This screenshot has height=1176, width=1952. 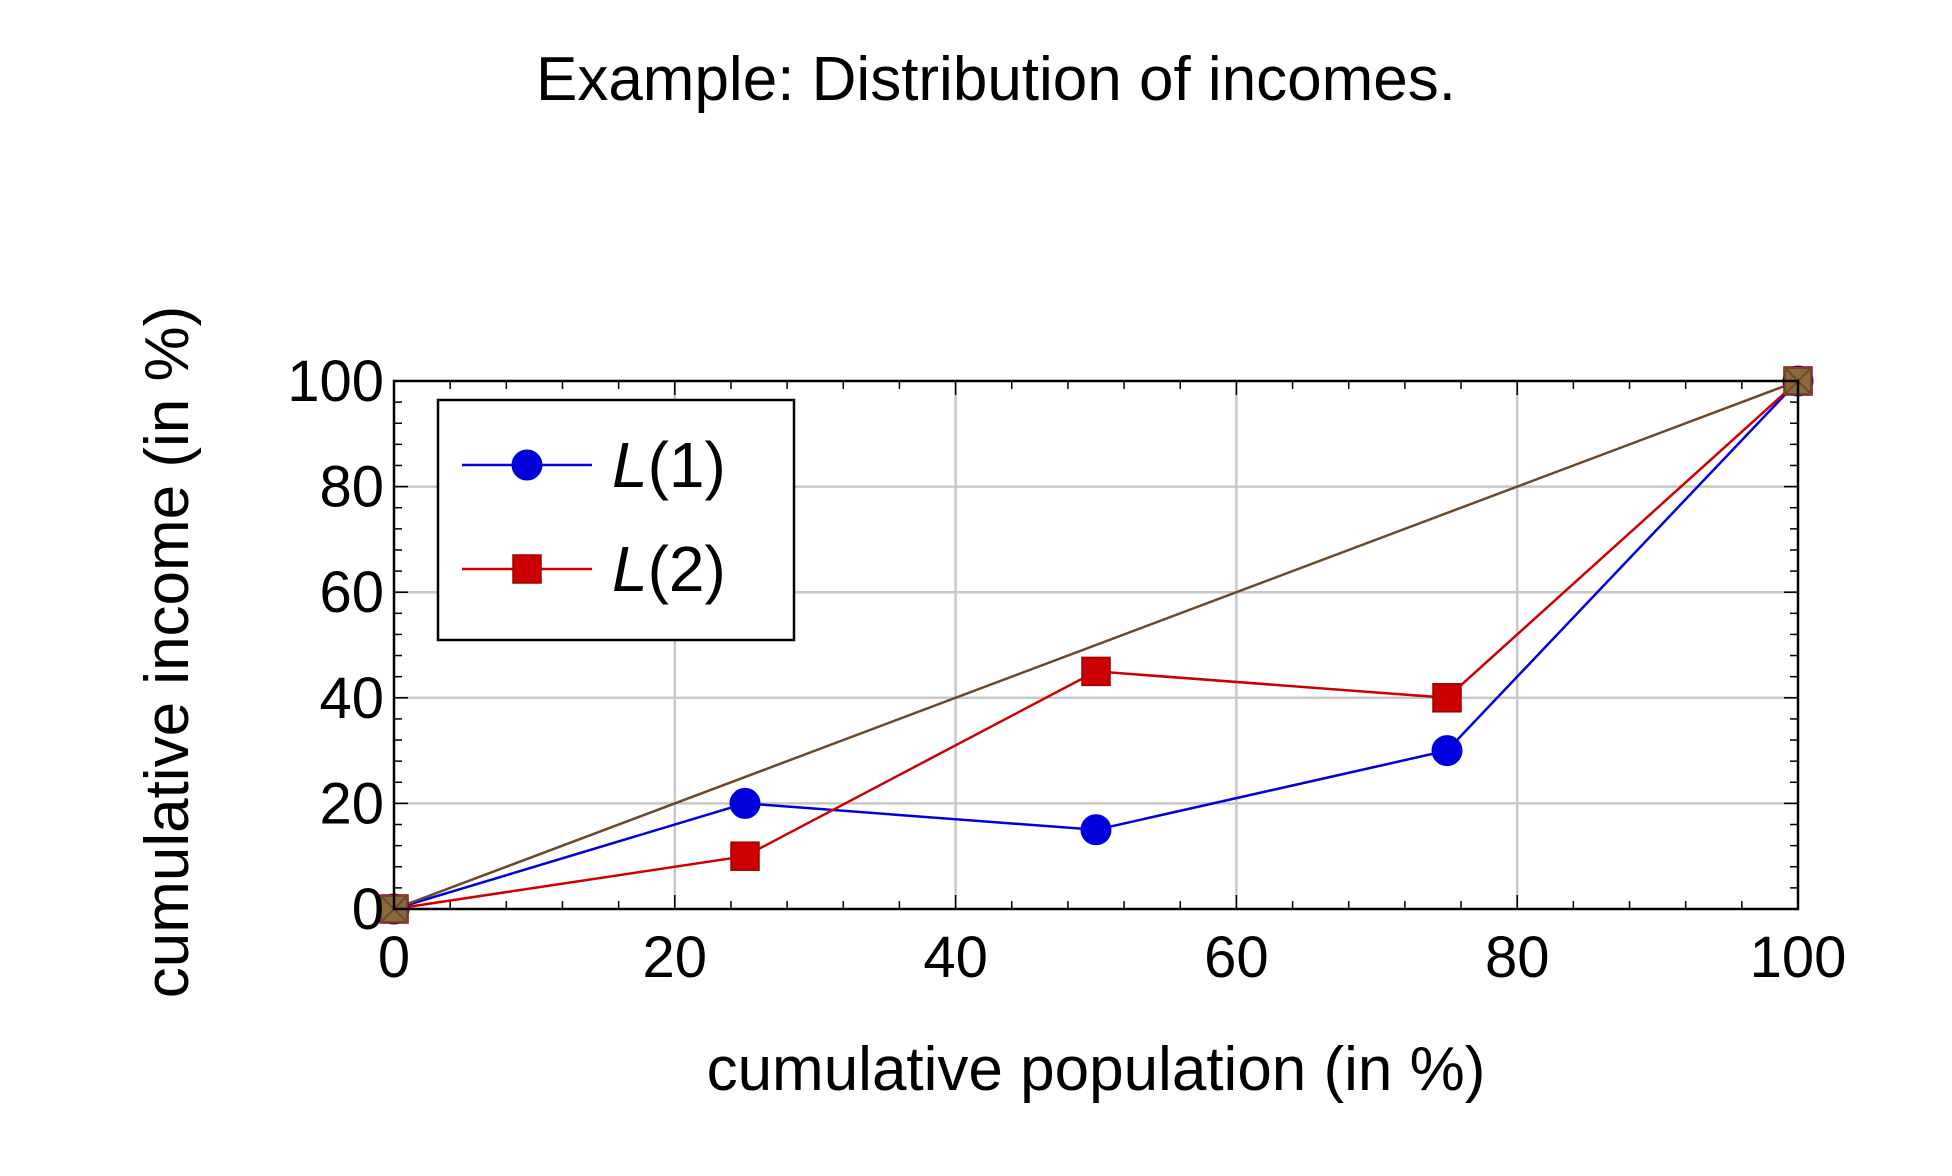 I want to click on legend: L(1)L(2), so click(x=616, y=520).